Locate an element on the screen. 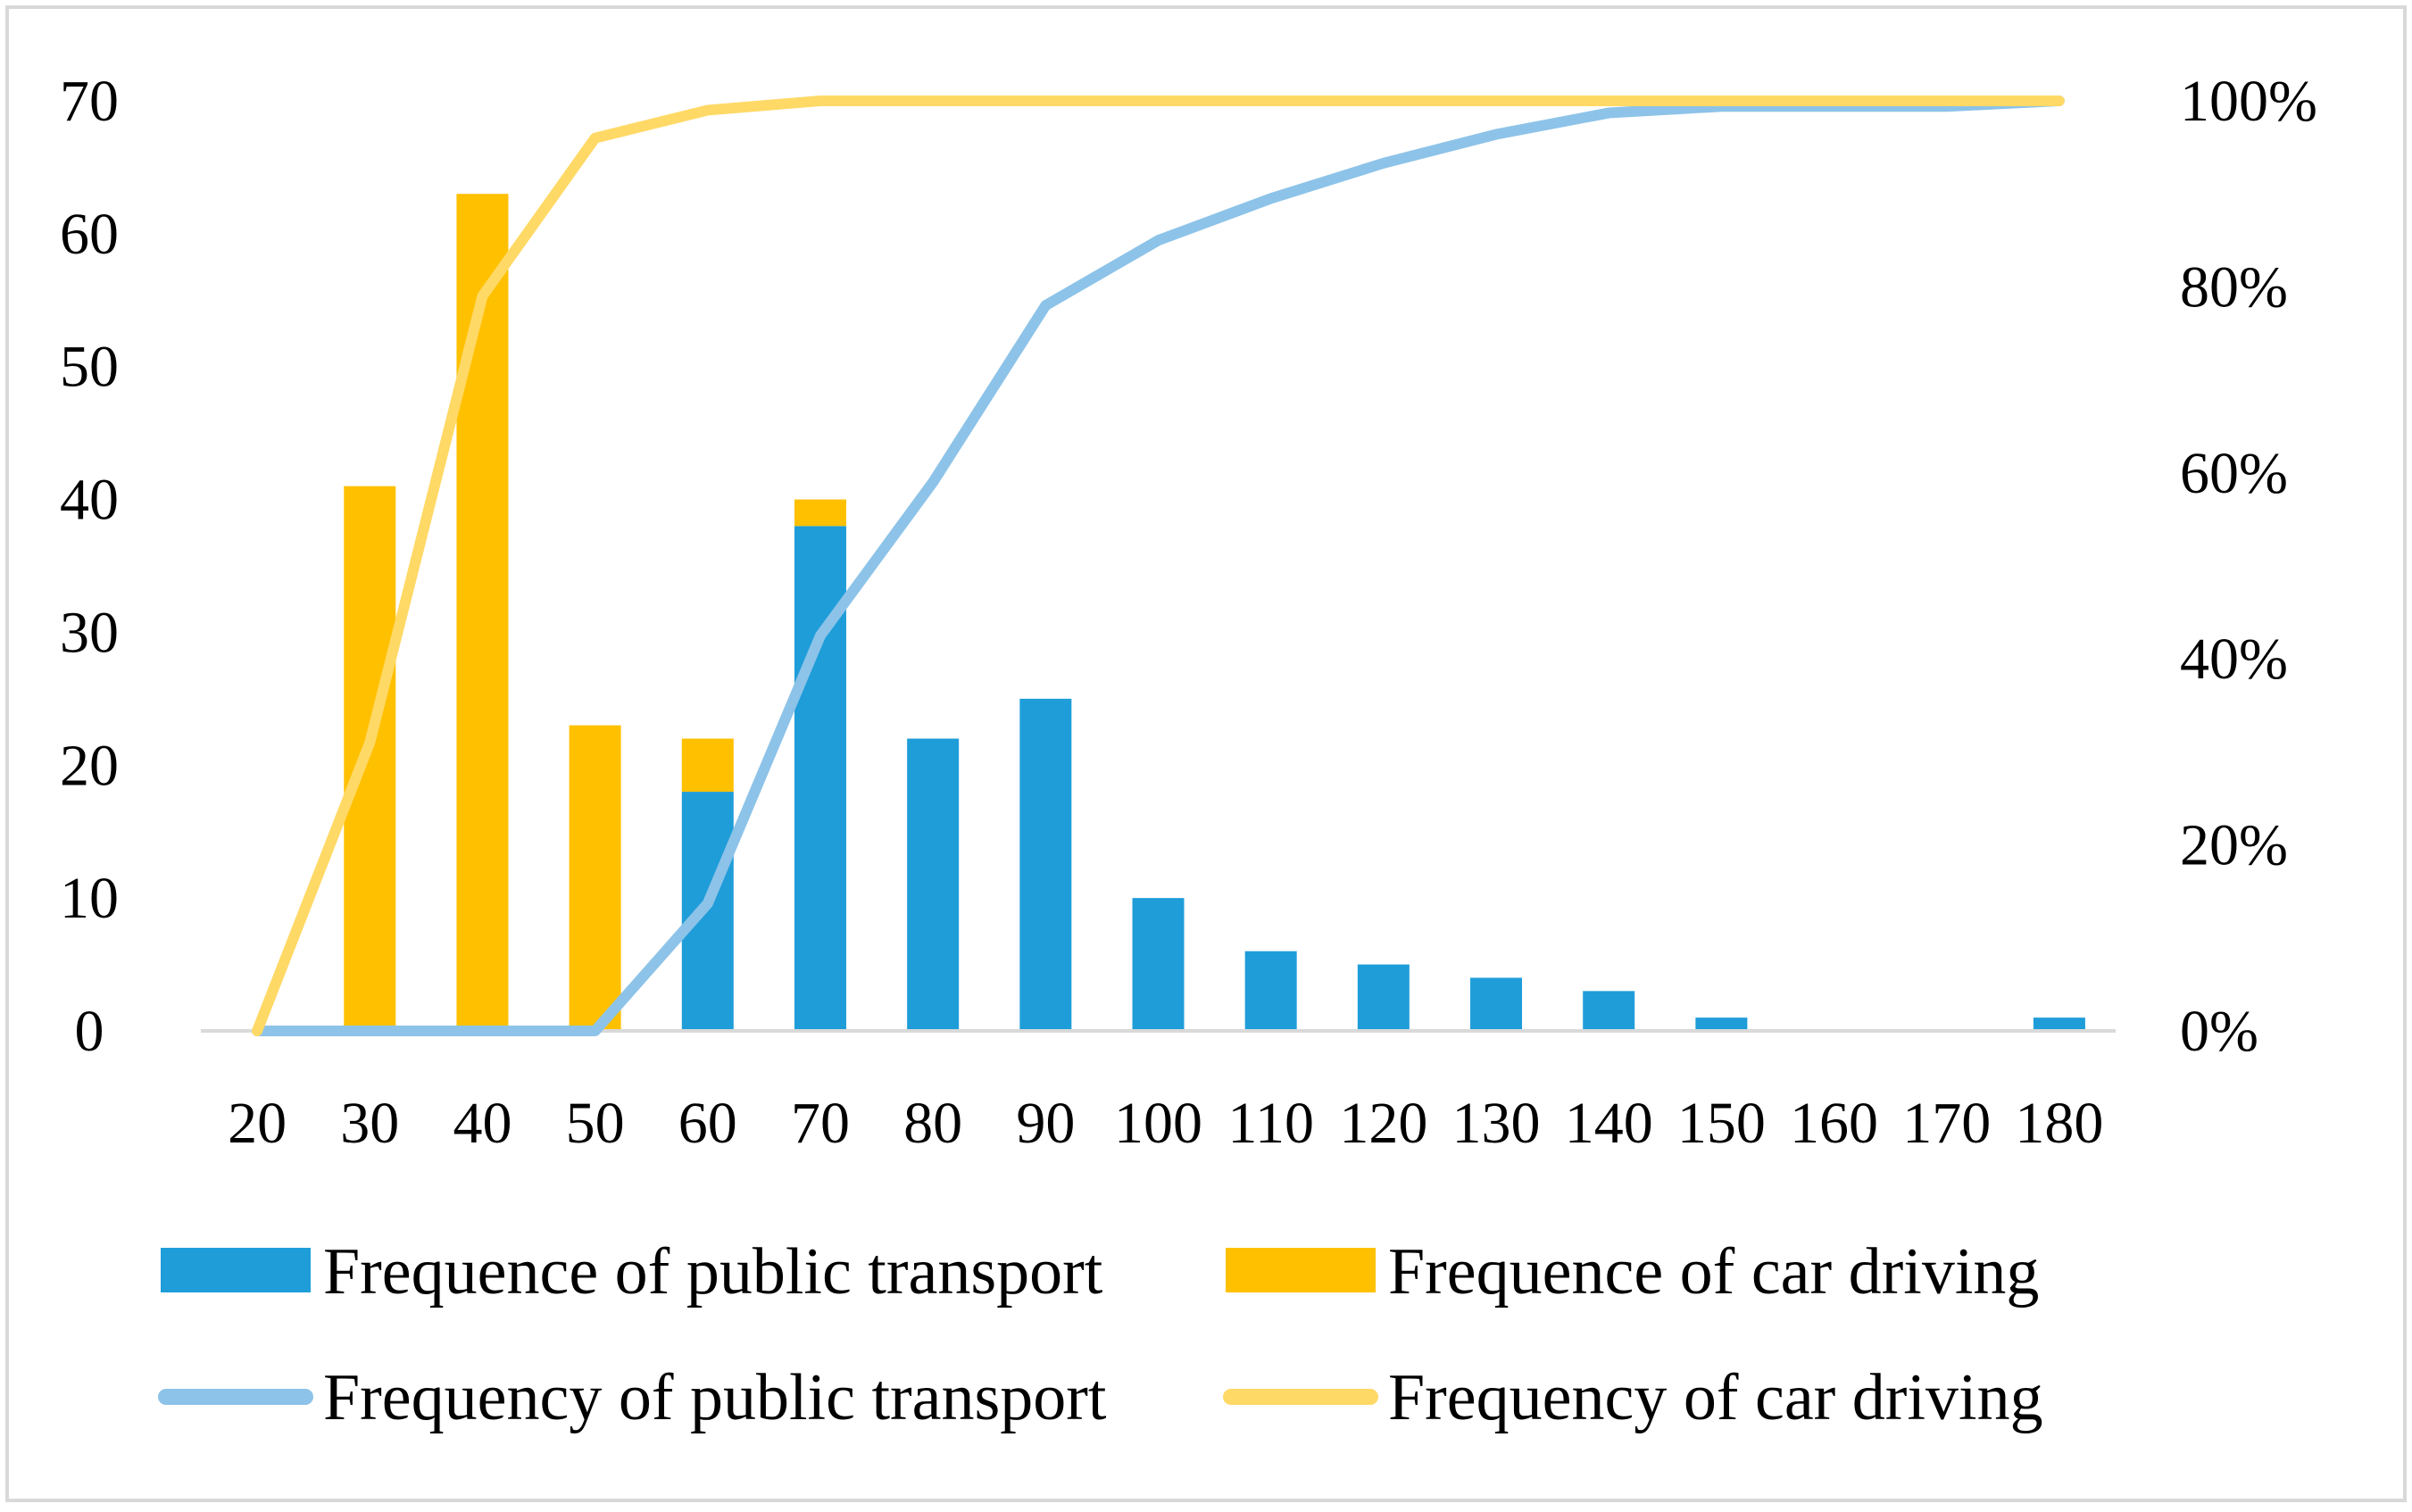 The image size is (2412, 1512). y2-tick-label: 40% is located at coordinates (2234, 660).